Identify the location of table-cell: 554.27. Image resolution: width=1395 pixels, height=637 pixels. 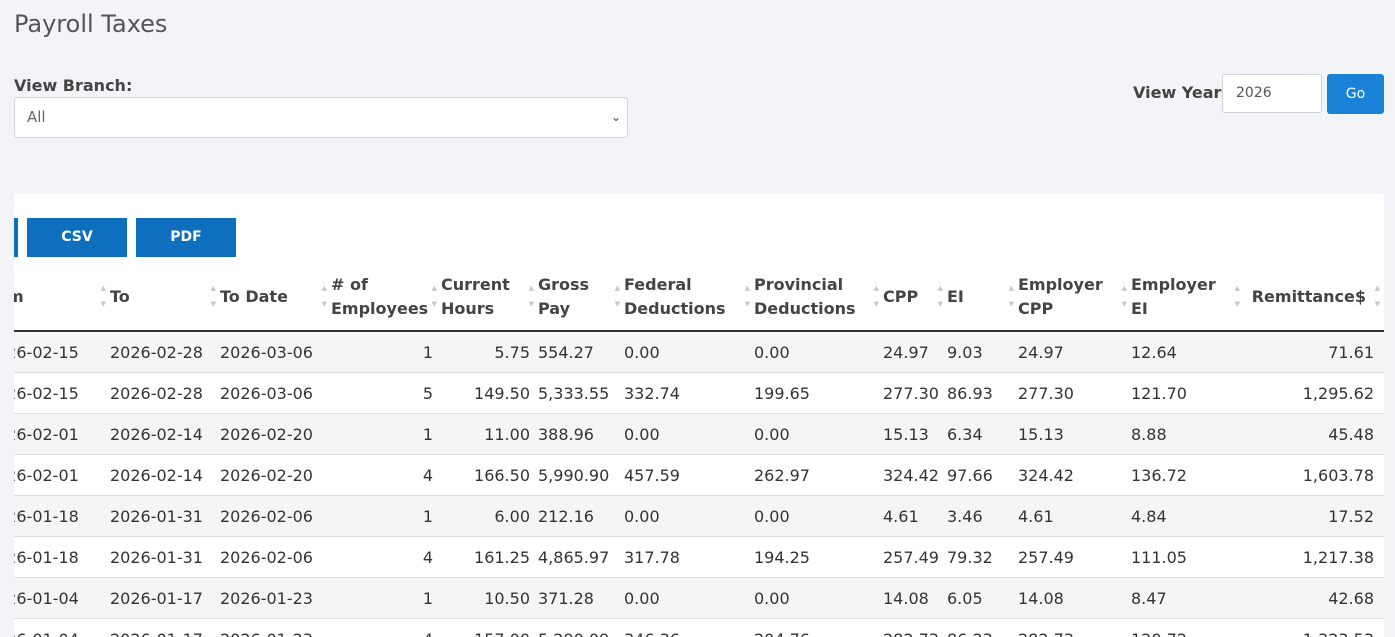
(581, 351).